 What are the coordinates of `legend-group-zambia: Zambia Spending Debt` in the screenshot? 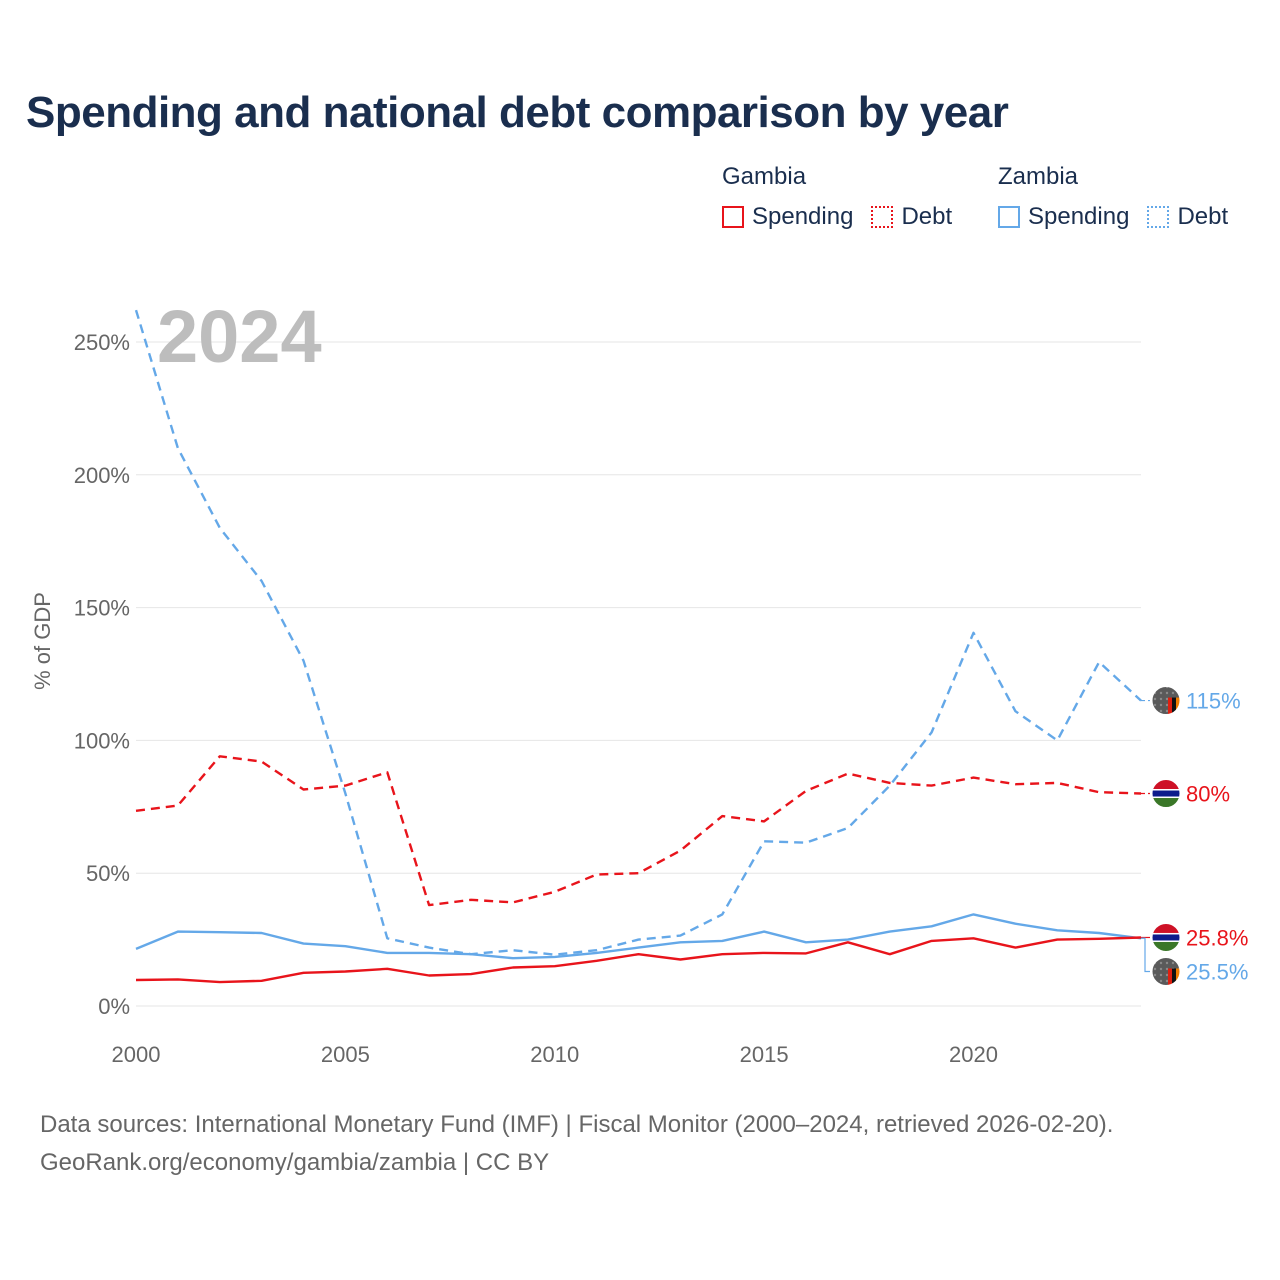 It's located at (1113, 197).